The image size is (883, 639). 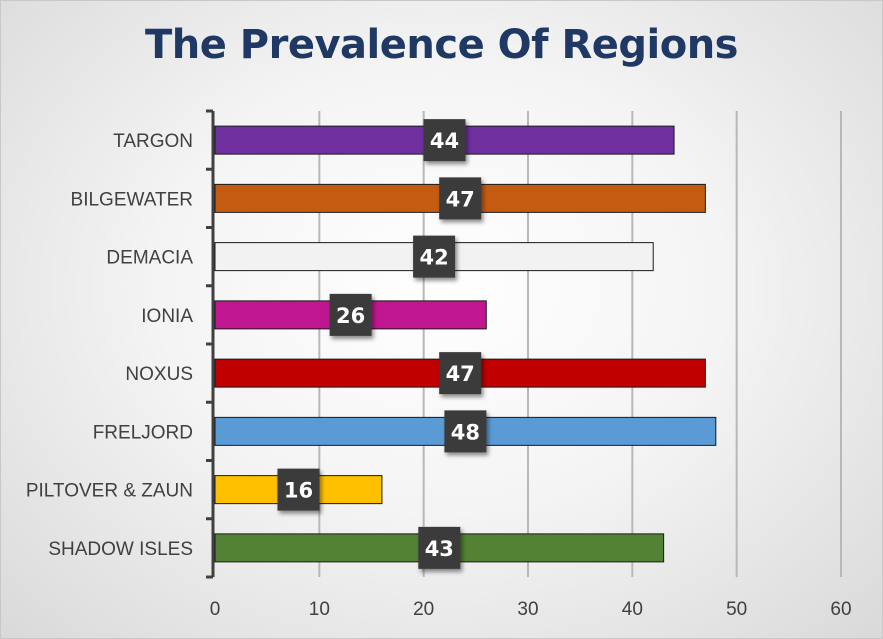 What do you see at coordinates (632, 609) in the screenshot?
I see `x-tick-label: 40` at bounding box center [632, 609].